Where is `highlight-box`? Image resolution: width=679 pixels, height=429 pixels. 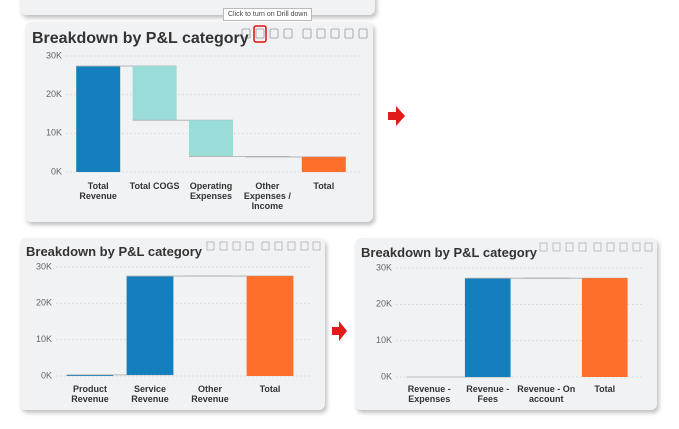
highlight-box is located at coordinates (260, 34).